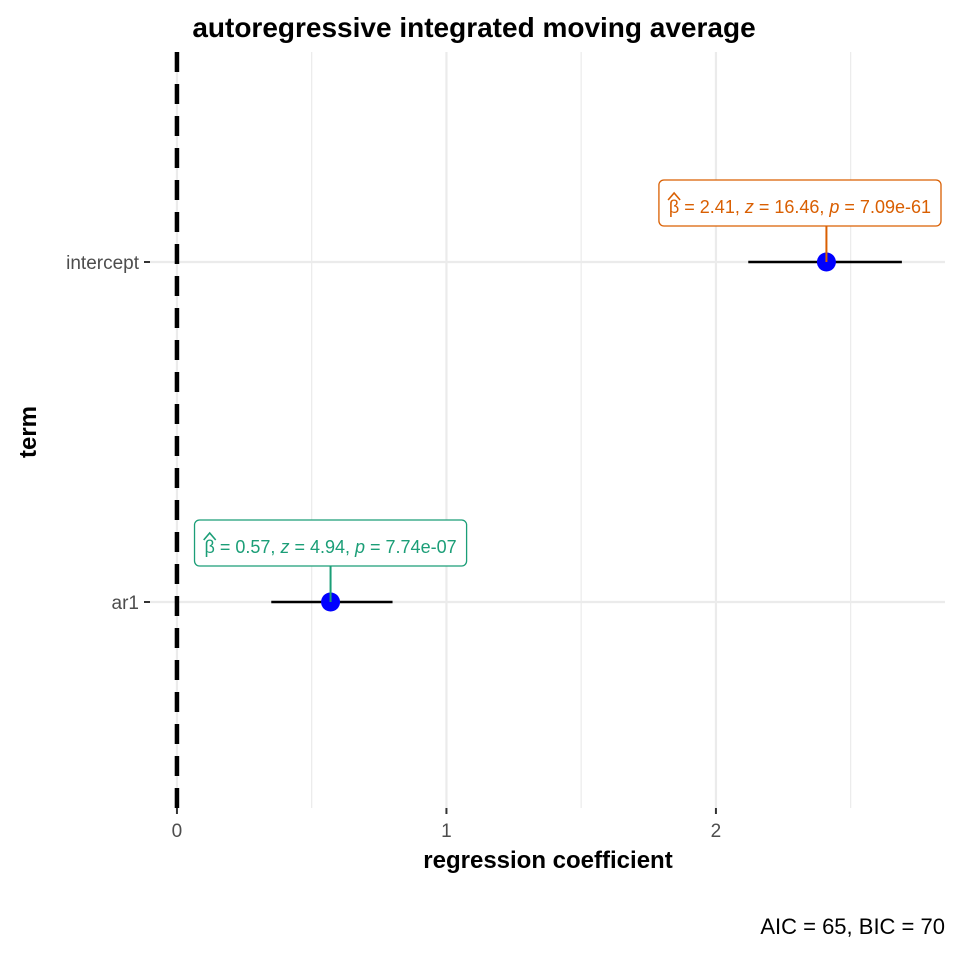  I want to click on x-axis: 0 1 2, so click(447, 825).